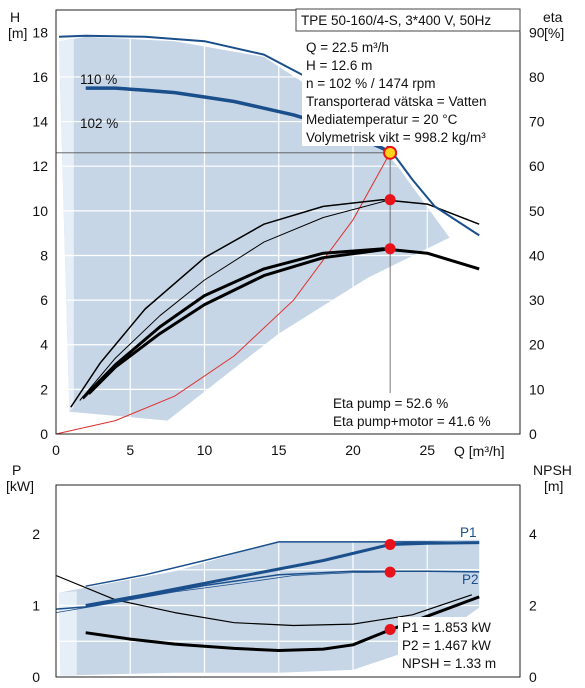  I want to click on p-axis-unit: [kW], so click(20, 486).